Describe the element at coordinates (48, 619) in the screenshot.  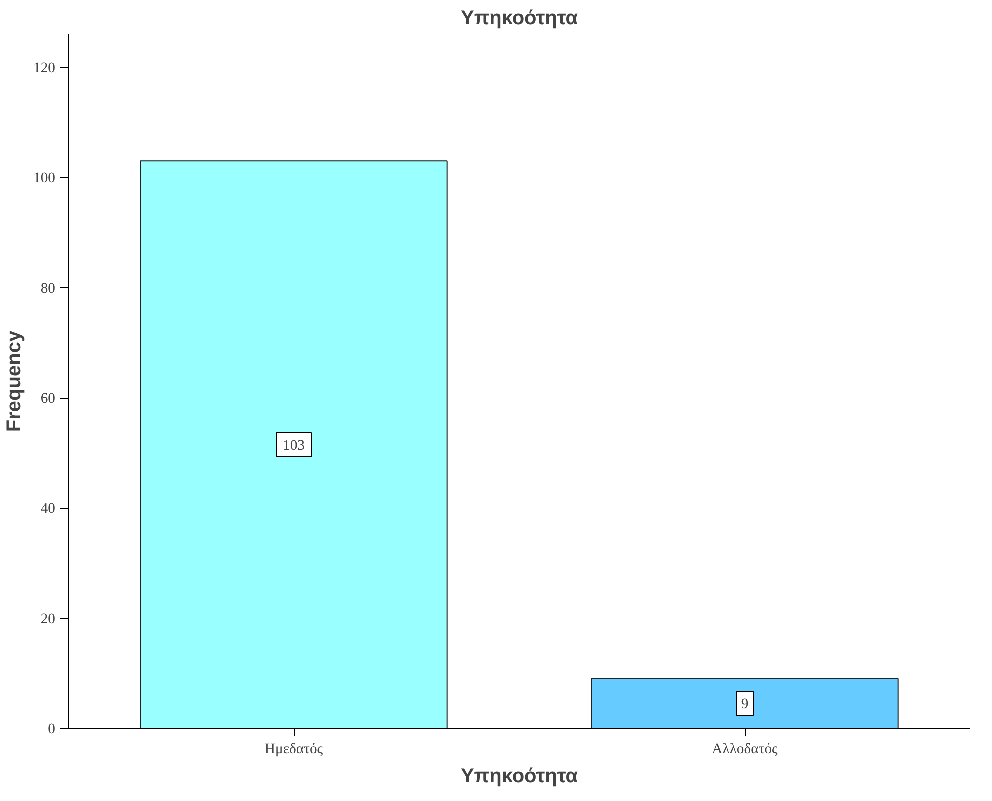
I see `y-tick-label: 20` at that location.